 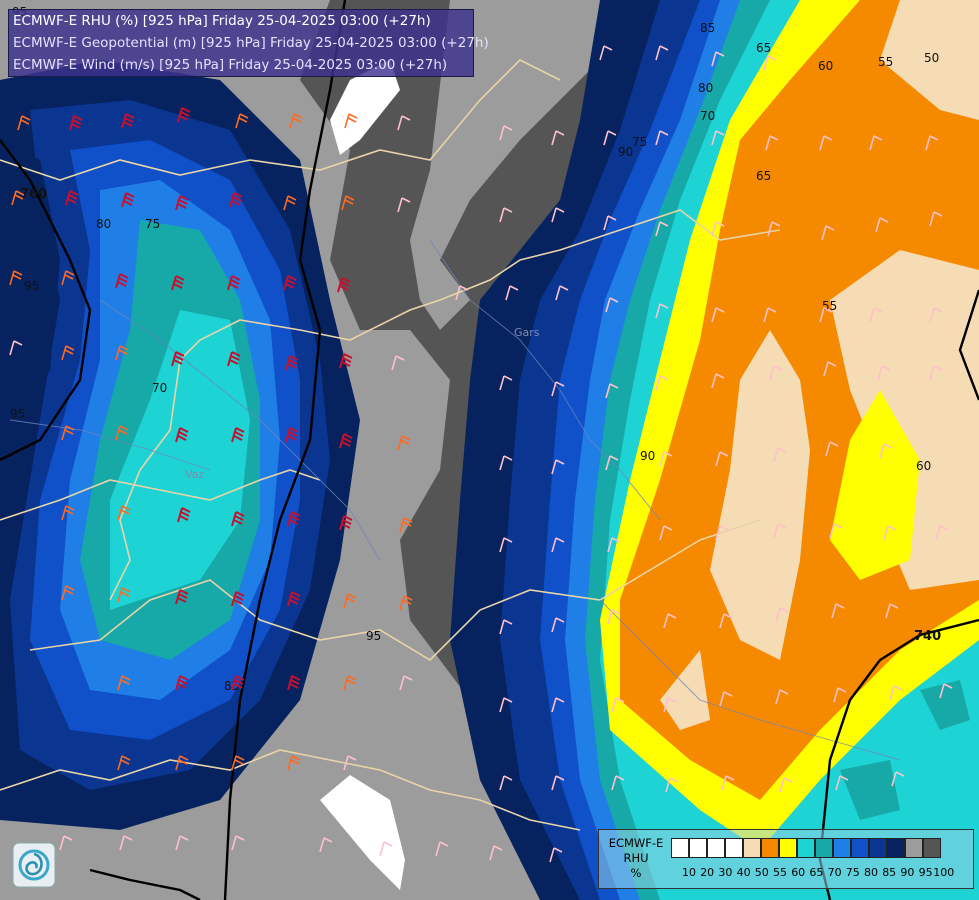 What do you see at coordinates (725, 872) in the screenshot?
I see `legend-tick: 30` at bounding box center [725, 872].